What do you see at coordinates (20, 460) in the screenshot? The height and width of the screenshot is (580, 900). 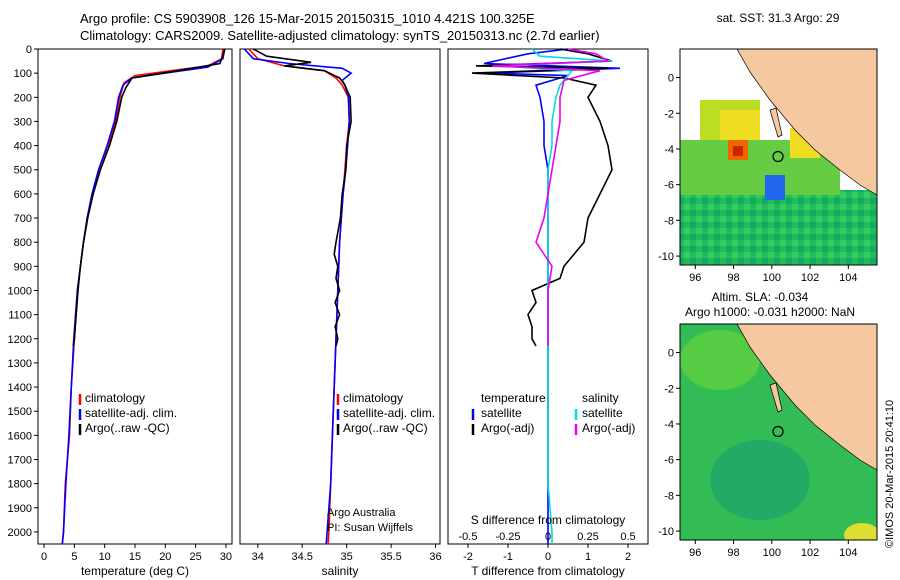 I see `y-tick-label: 1700` at bounding box center [20, 460].